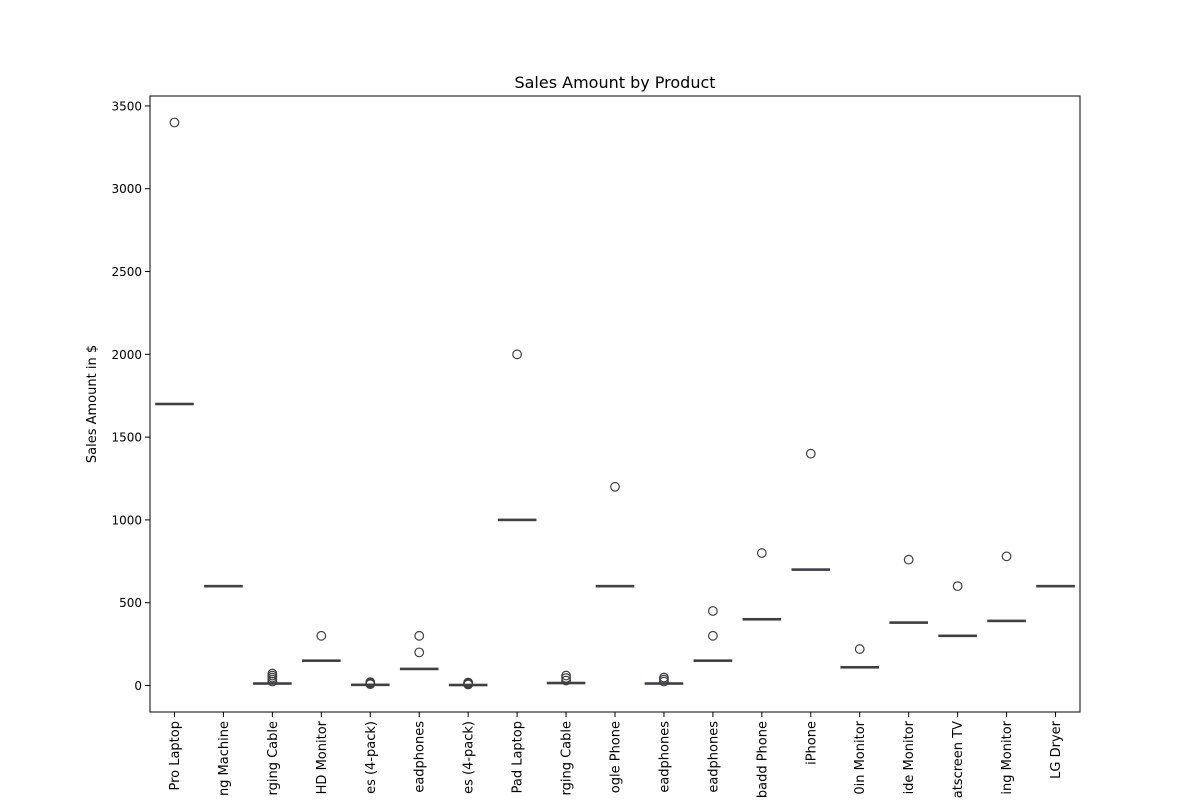  What do you see at coordinates (1007, 757) in the screenshot?
I see `x-tick-label: ing Monitor` at bounding box center [1007, 757].